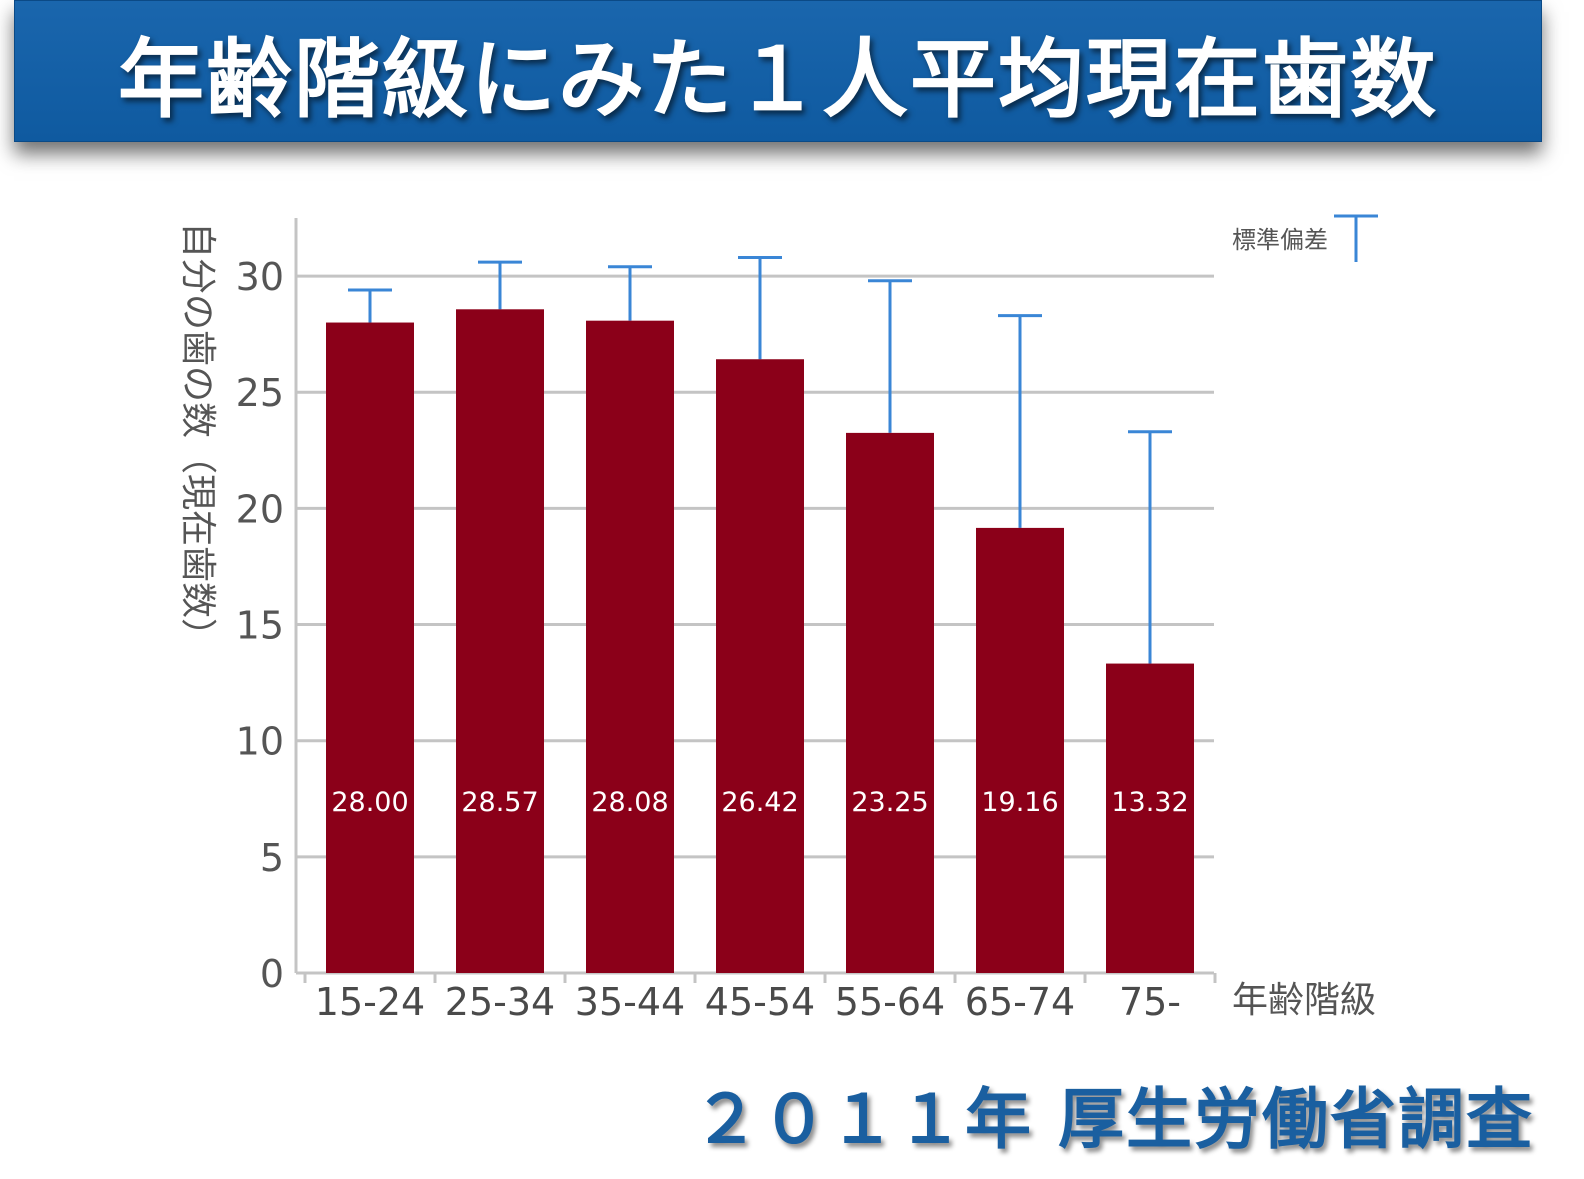 Image resolution: width=1584 pixels, height=1179 pixels. What do you see at coordinates (1113, 1119) in the screenshot?
I see `source-caption: ２０１１年 厚生労働省調査` at bounding box center [1113, 1119].